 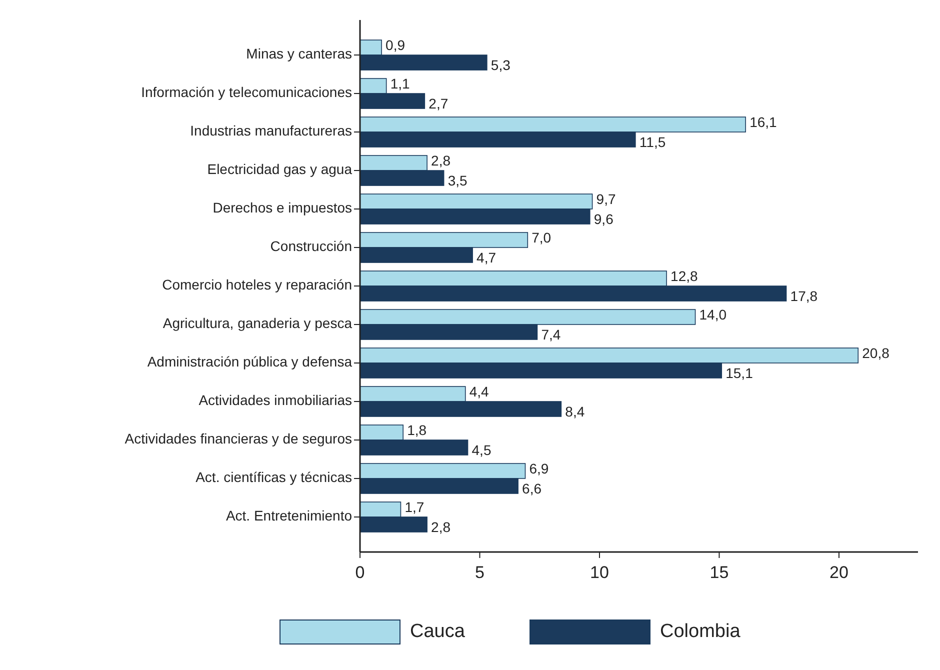 I want to click on data-label: 6,9, so click(x=539, y=468).